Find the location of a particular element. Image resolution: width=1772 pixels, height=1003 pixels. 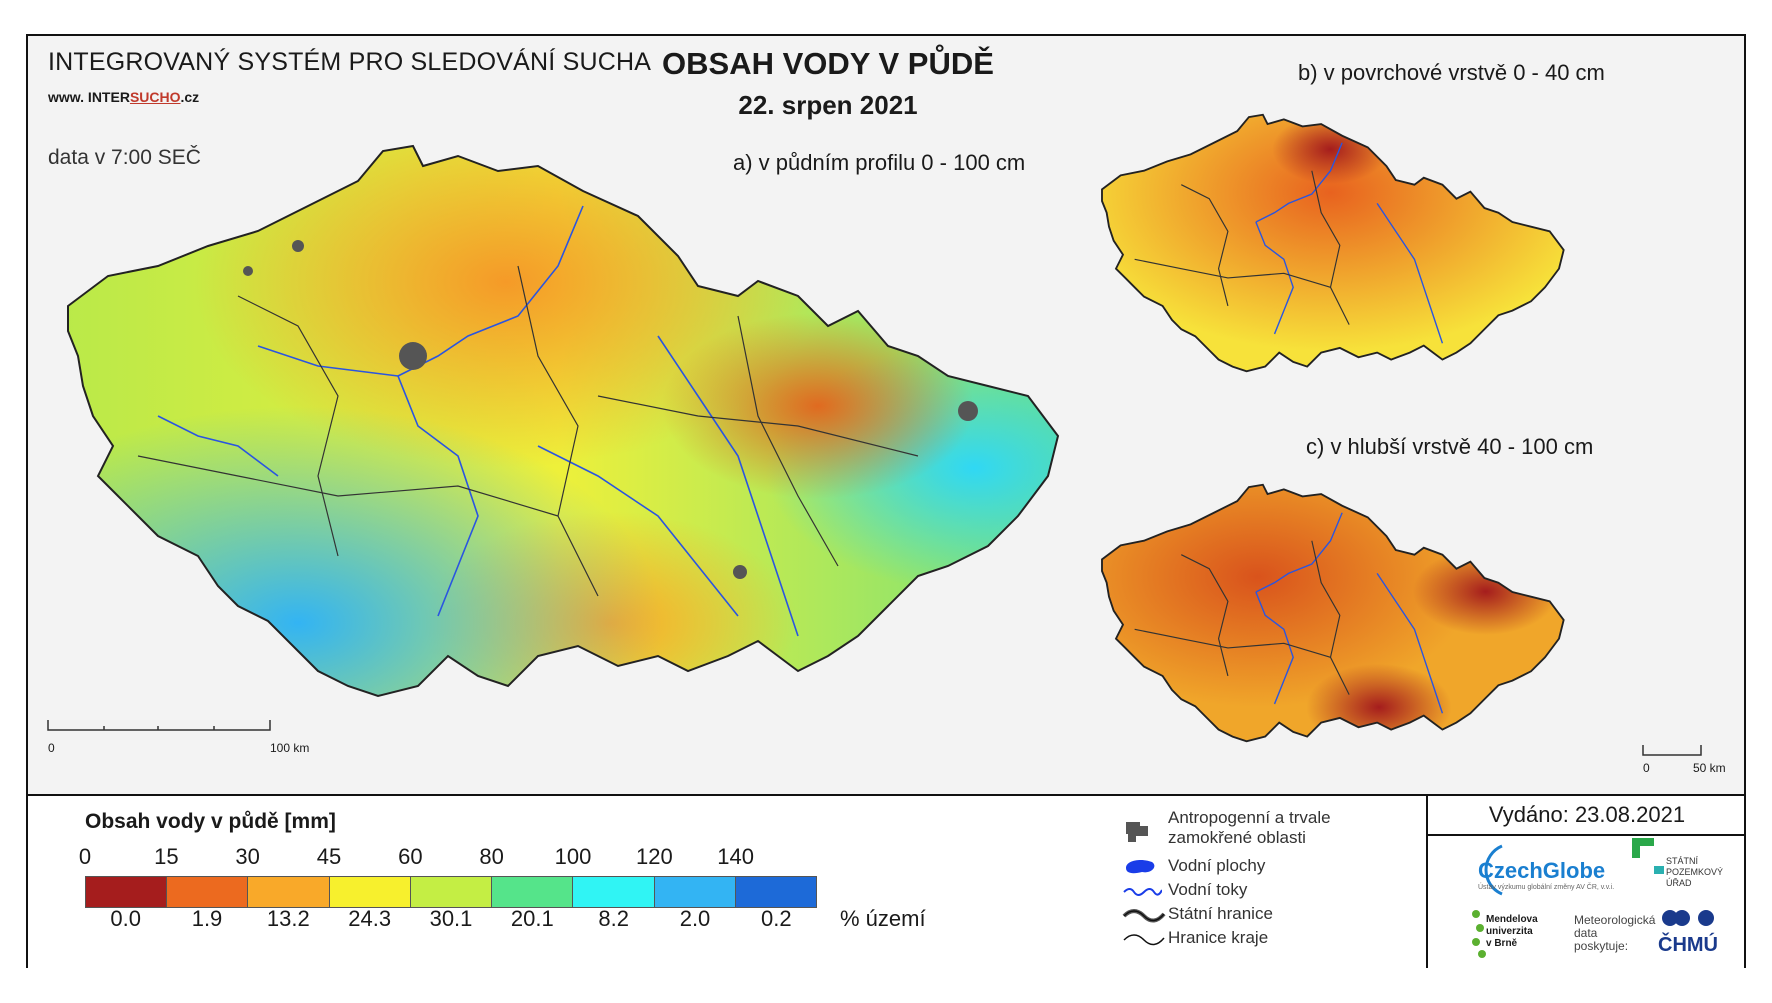

meteo-line-1: Meteorologická is located at coordinates (1615, 920).